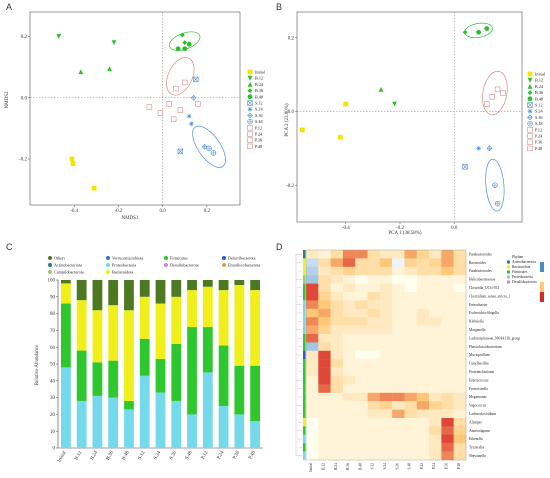  I want to click on column-label: B.12, so click(323, 466).